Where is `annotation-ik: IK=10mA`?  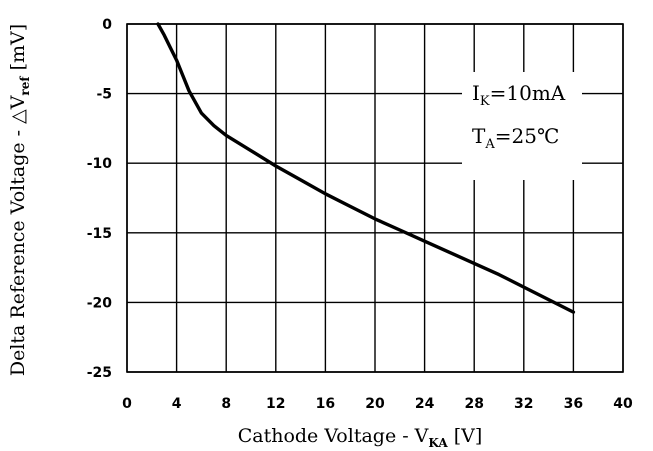
annotation-ik: IK=10mA is located at coordinates (519, 95).